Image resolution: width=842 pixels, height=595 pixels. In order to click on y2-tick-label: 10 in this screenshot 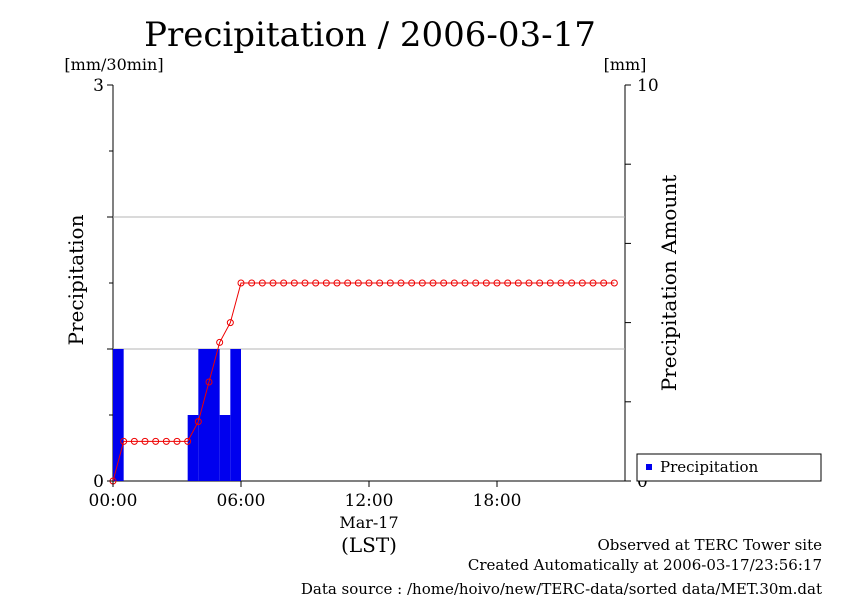, I will do `click(648, 86)`.